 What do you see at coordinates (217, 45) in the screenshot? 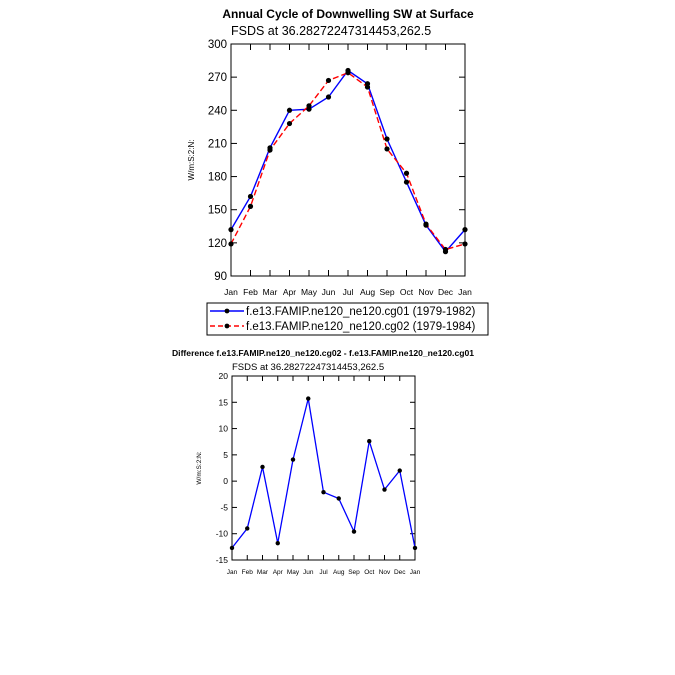
I see `y-tick-label: 300` at bounding box center [217, 45].